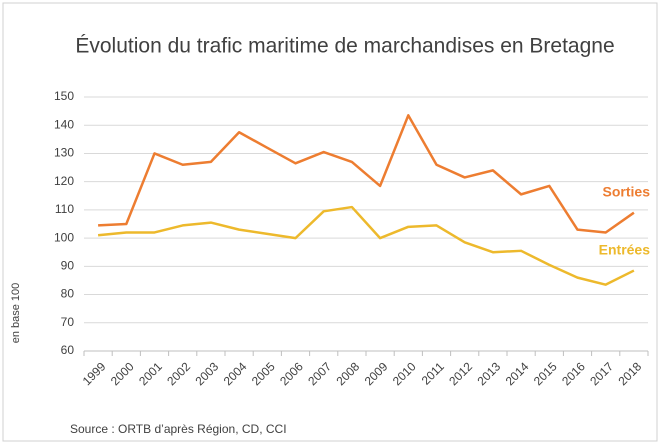 The width and height of the screenshot is (660, 445). What do you see at coordinates (366, 245) in the screenshot?
I see `series-line` at bounding box center [366, 245].